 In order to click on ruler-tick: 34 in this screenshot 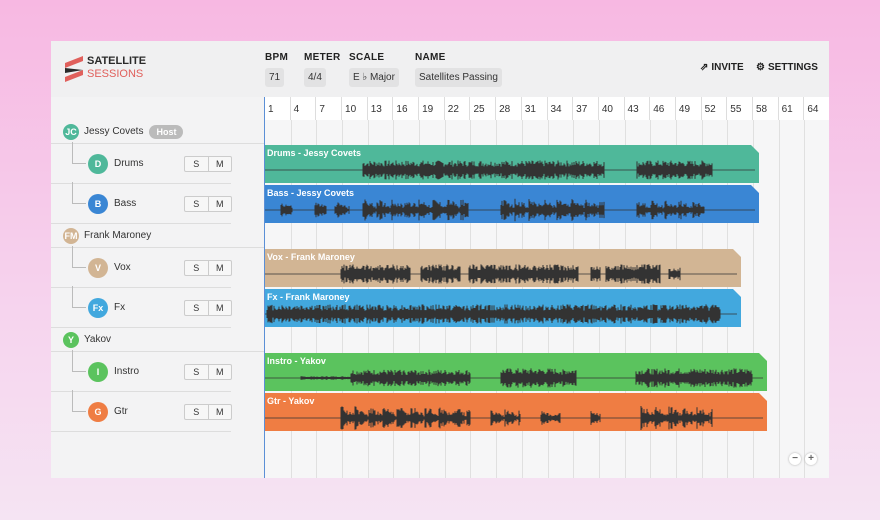, I will do `click(559, 108)`.